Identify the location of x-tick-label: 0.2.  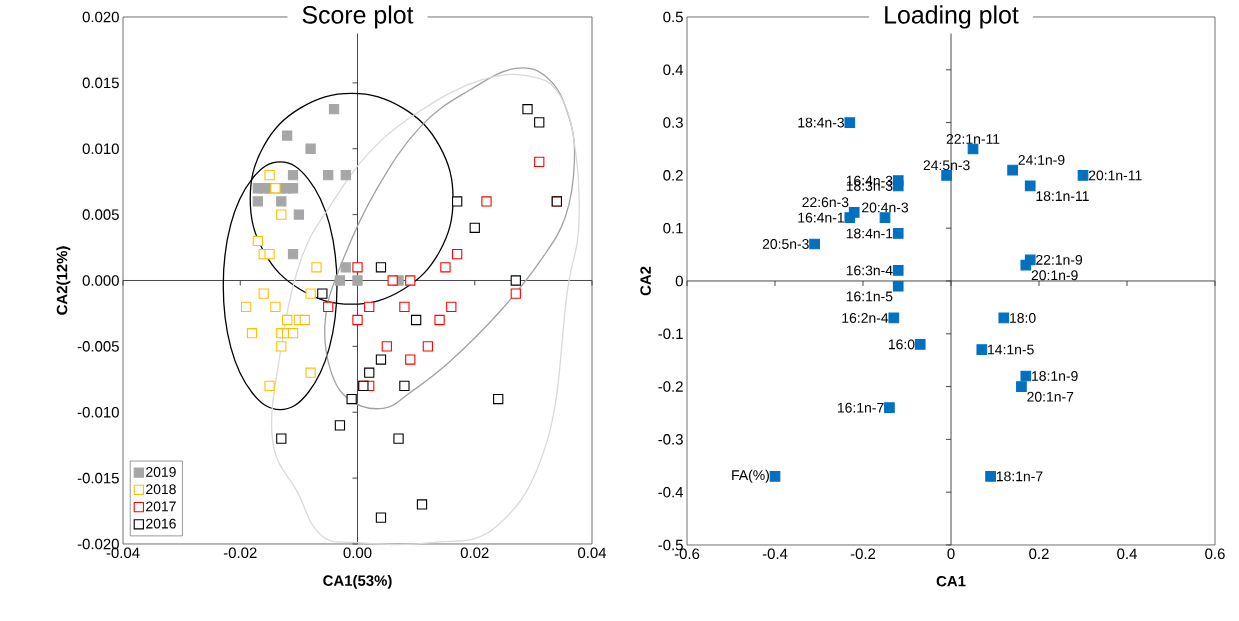
(1039, 554).